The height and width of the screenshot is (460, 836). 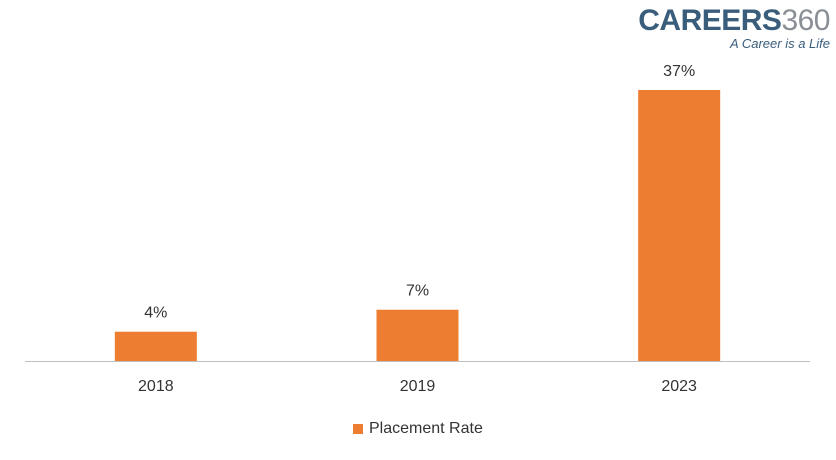 I want to click on bar-2018, so click(x=155, y=346).